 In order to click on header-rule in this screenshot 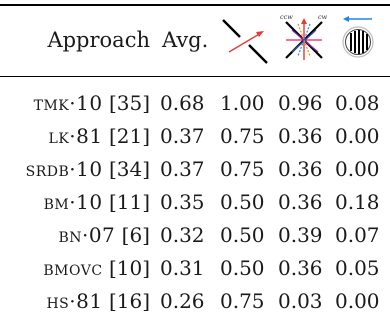, I will do `click(195, 77)`.